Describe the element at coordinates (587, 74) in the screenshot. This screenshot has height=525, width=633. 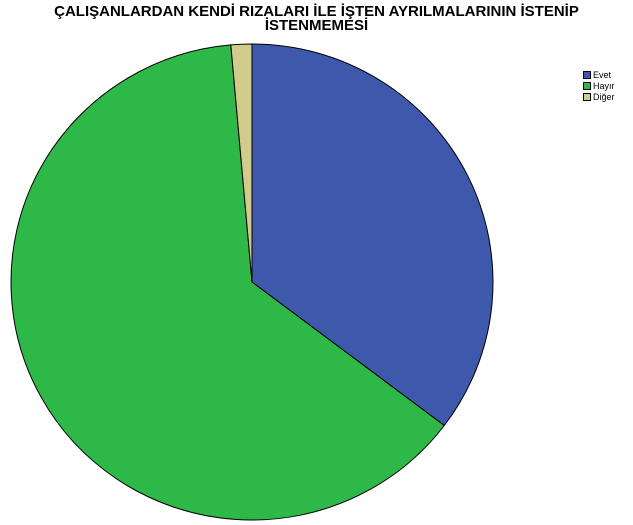
I see `legend-swatch-evet` at that location.